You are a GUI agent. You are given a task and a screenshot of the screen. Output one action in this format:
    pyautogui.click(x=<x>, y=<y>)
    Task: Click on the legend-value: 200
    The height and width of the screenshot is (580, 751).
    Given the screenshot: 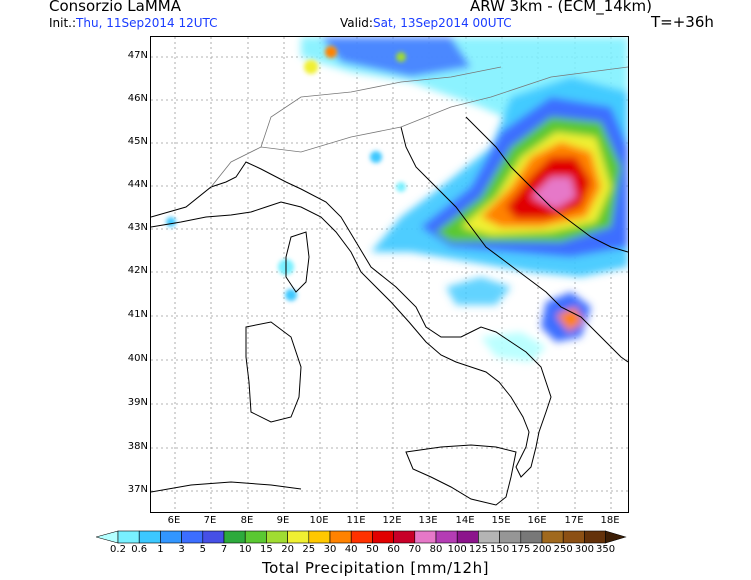 What is the action you would take?
    pyautogui.click(x=542, y=549)
    